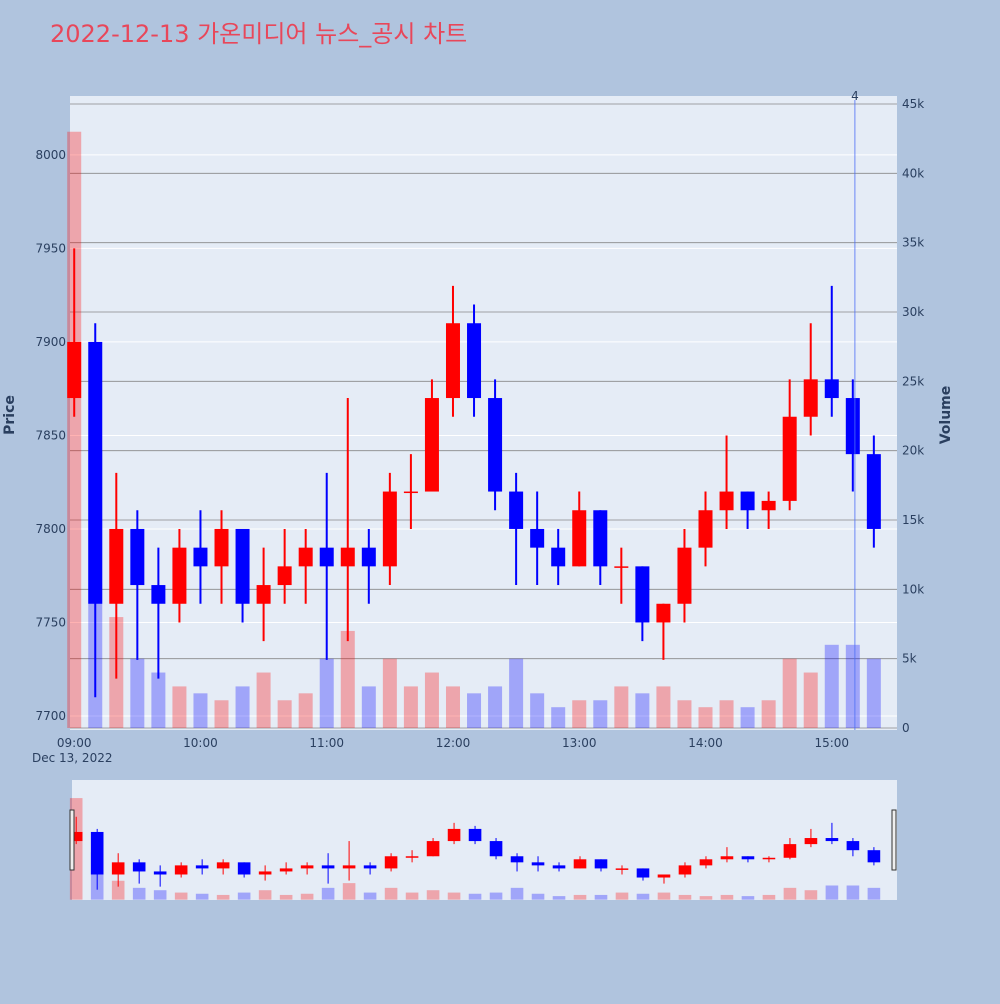 The image size is (1000, 1004). Describe the element at coordinates (50, 342) in the screenshot. I see `y-tick-label: 7900` at that location.